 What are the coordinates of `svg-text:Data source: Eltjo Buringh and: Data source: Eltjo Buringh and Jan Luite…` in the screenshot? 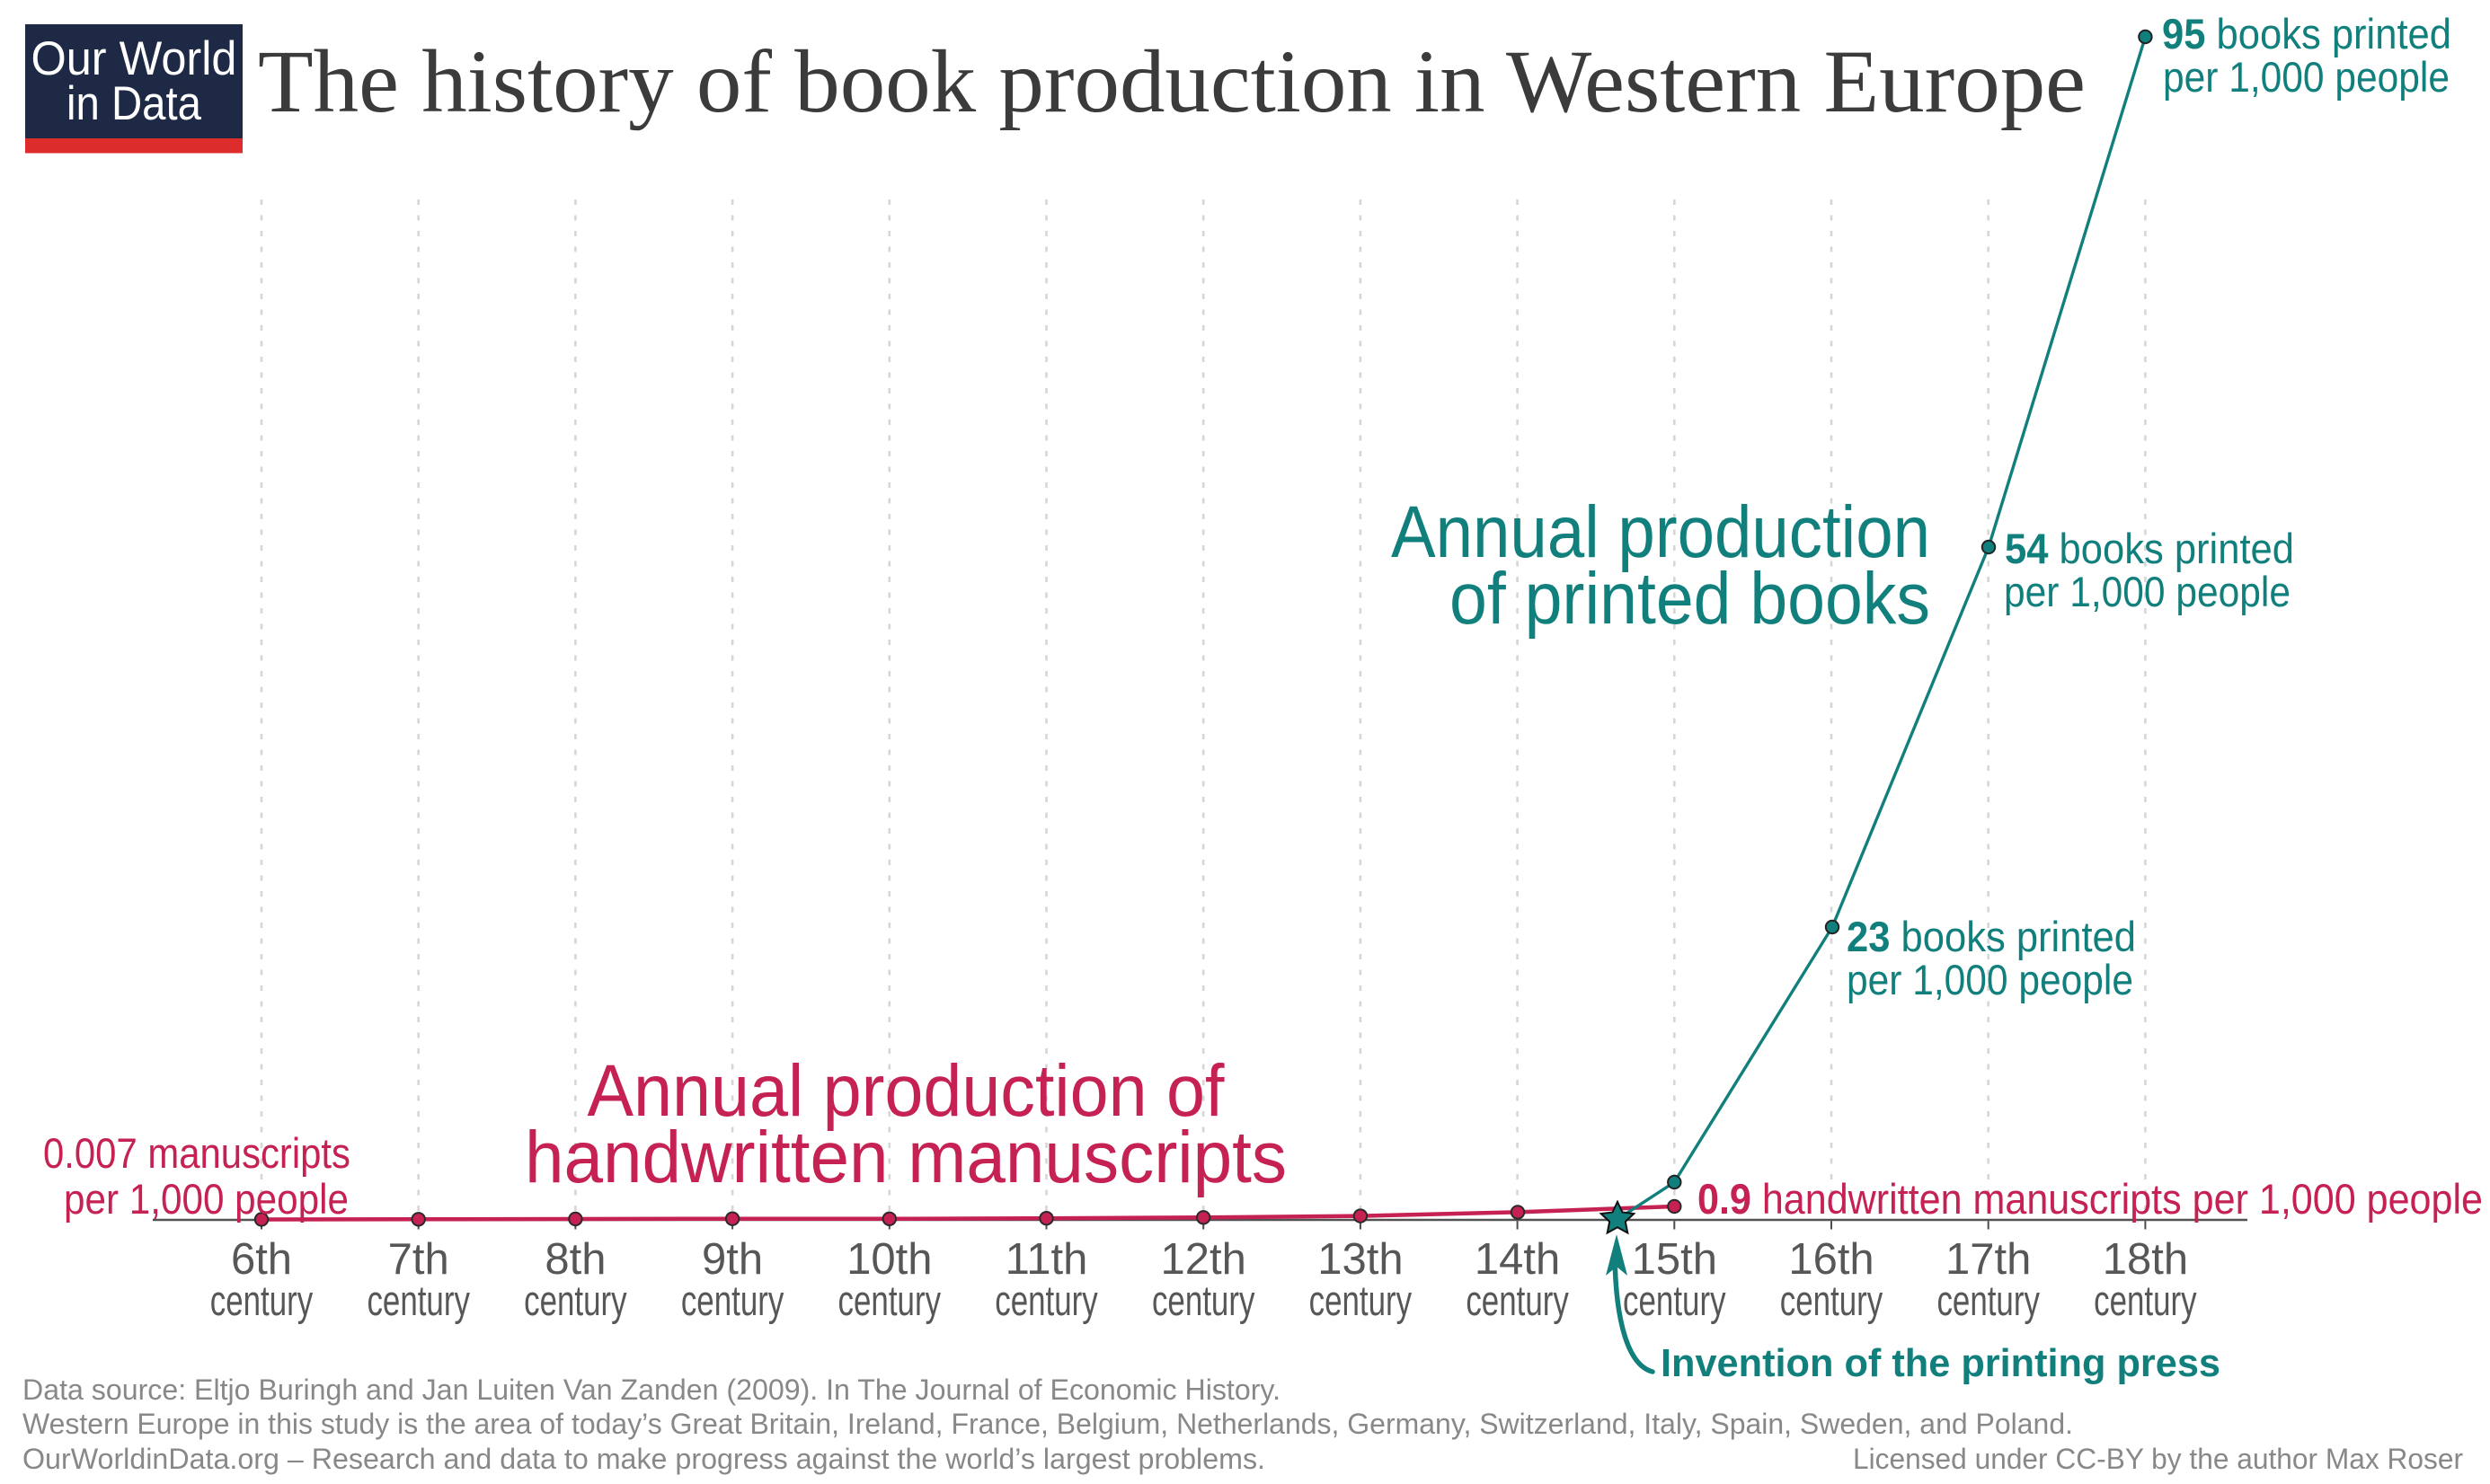 It's located at (651, 1390).